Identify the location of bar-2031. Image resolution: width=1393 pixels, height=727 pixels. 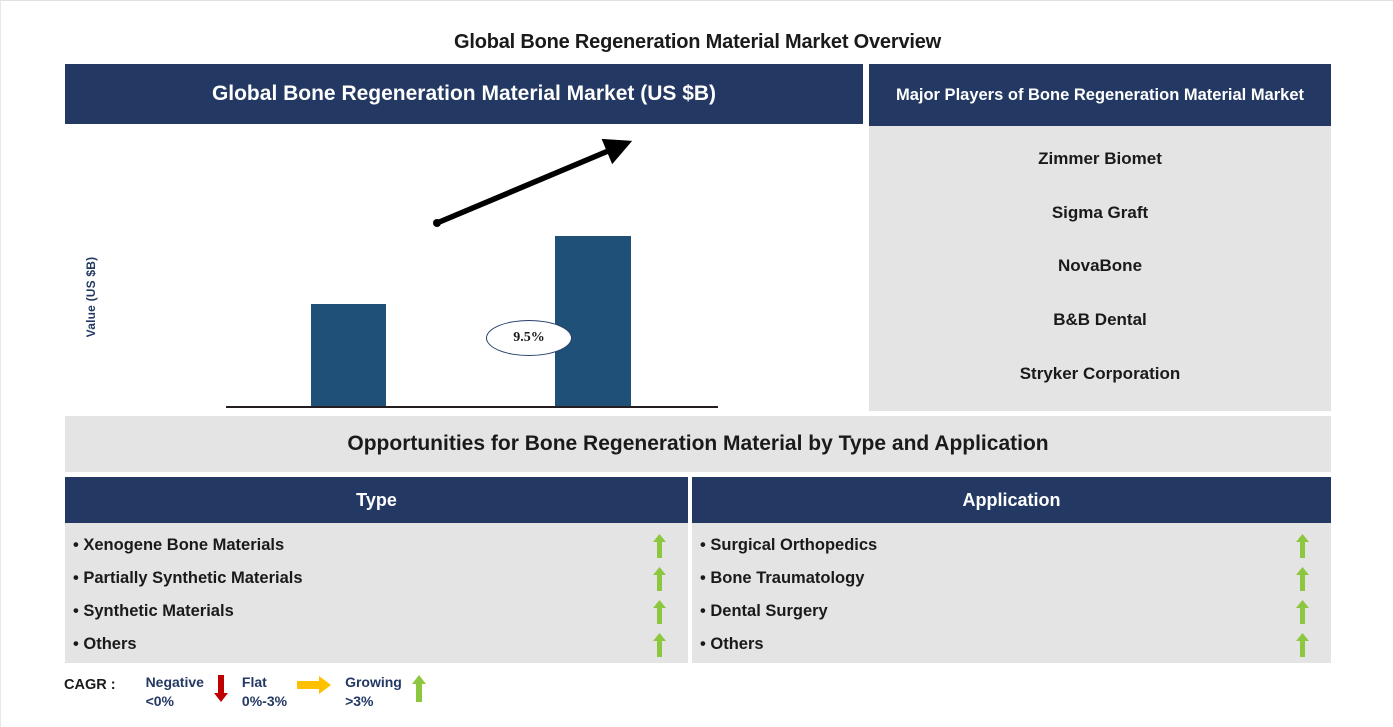
(593, 321).